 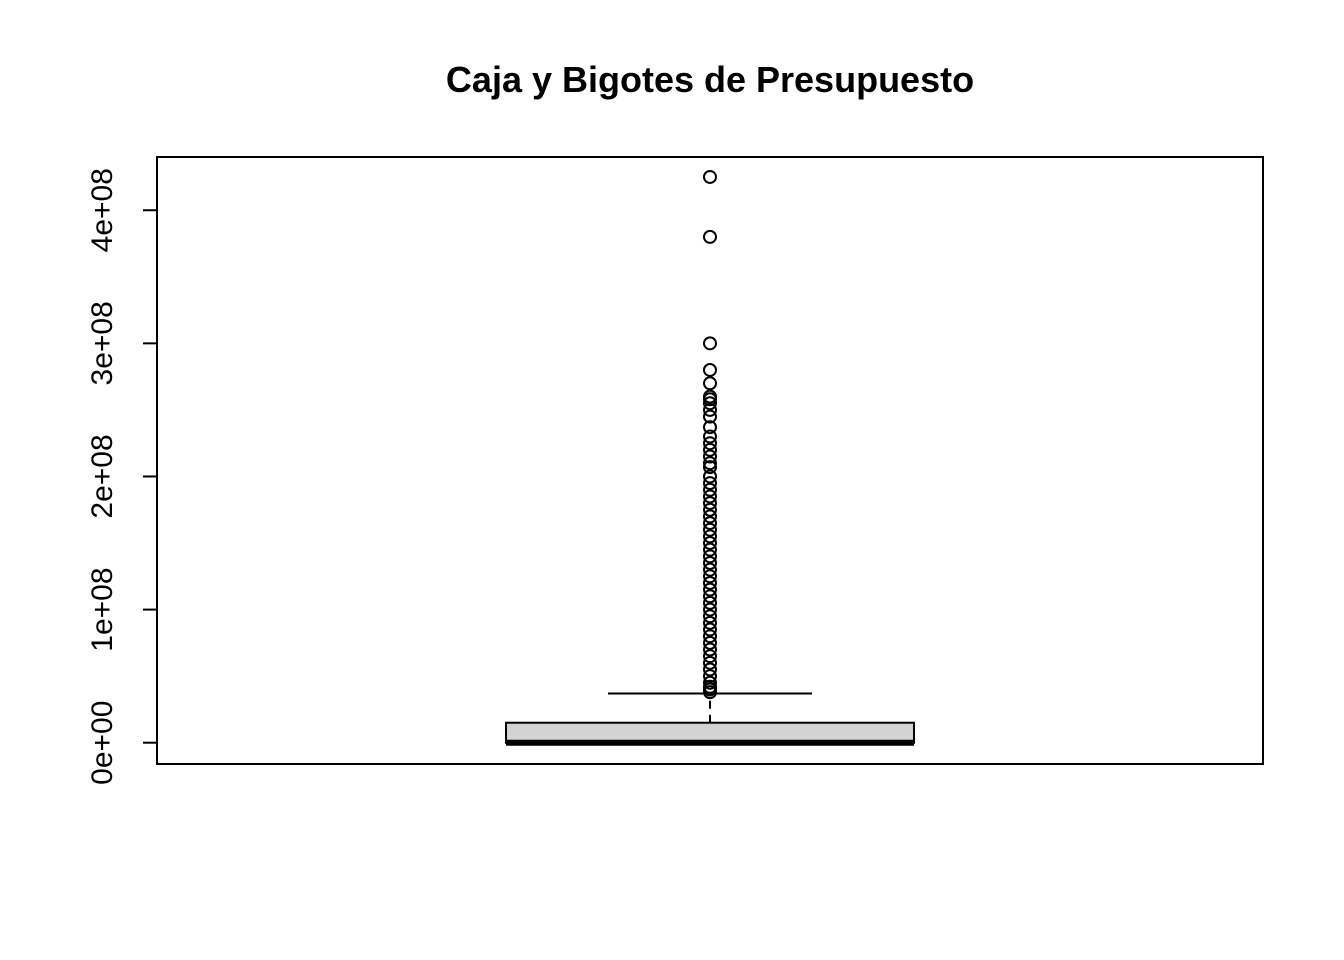 What do you see at coordinates (102, 476) in the screenshot?
I see `y-tick-label: 2e+08` at bounding box center [102, 476].